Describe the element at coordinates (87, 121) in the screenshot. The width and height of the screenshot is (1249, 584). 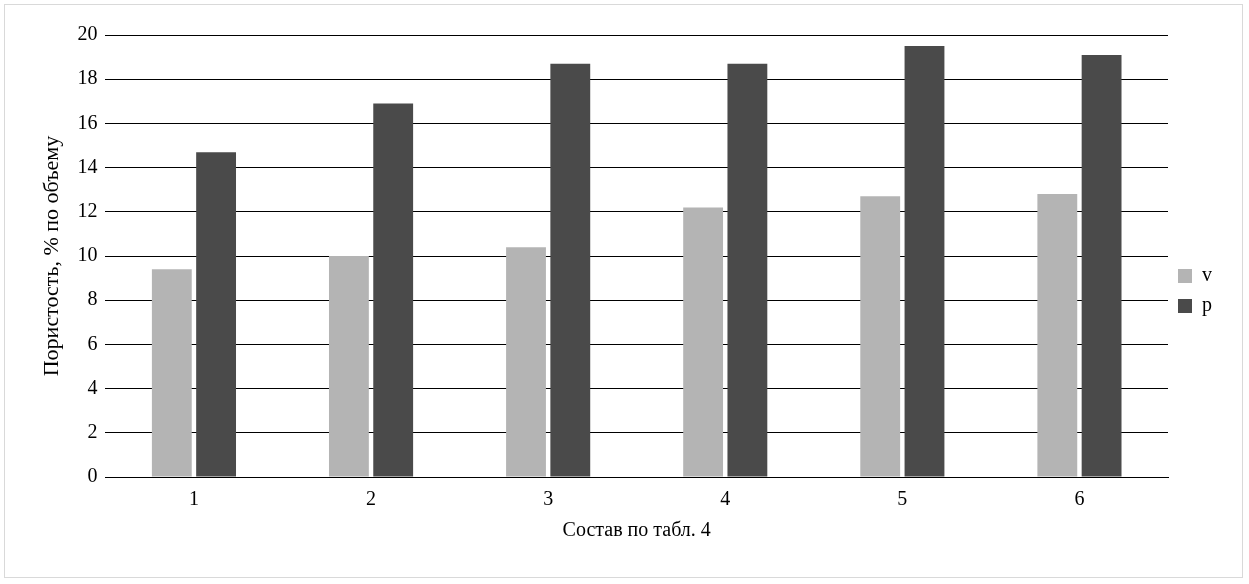
I see `y-tick-label: 16` at that location.